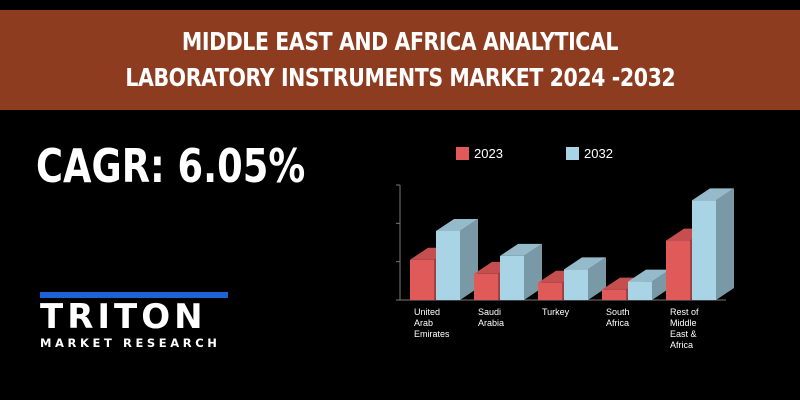 Image resolution: width=800 pixels, height=400 pixels. I want to click on title-line-1: MIDDLE EAST AND AFRICA ANALYTICAL, so click(400, 41).